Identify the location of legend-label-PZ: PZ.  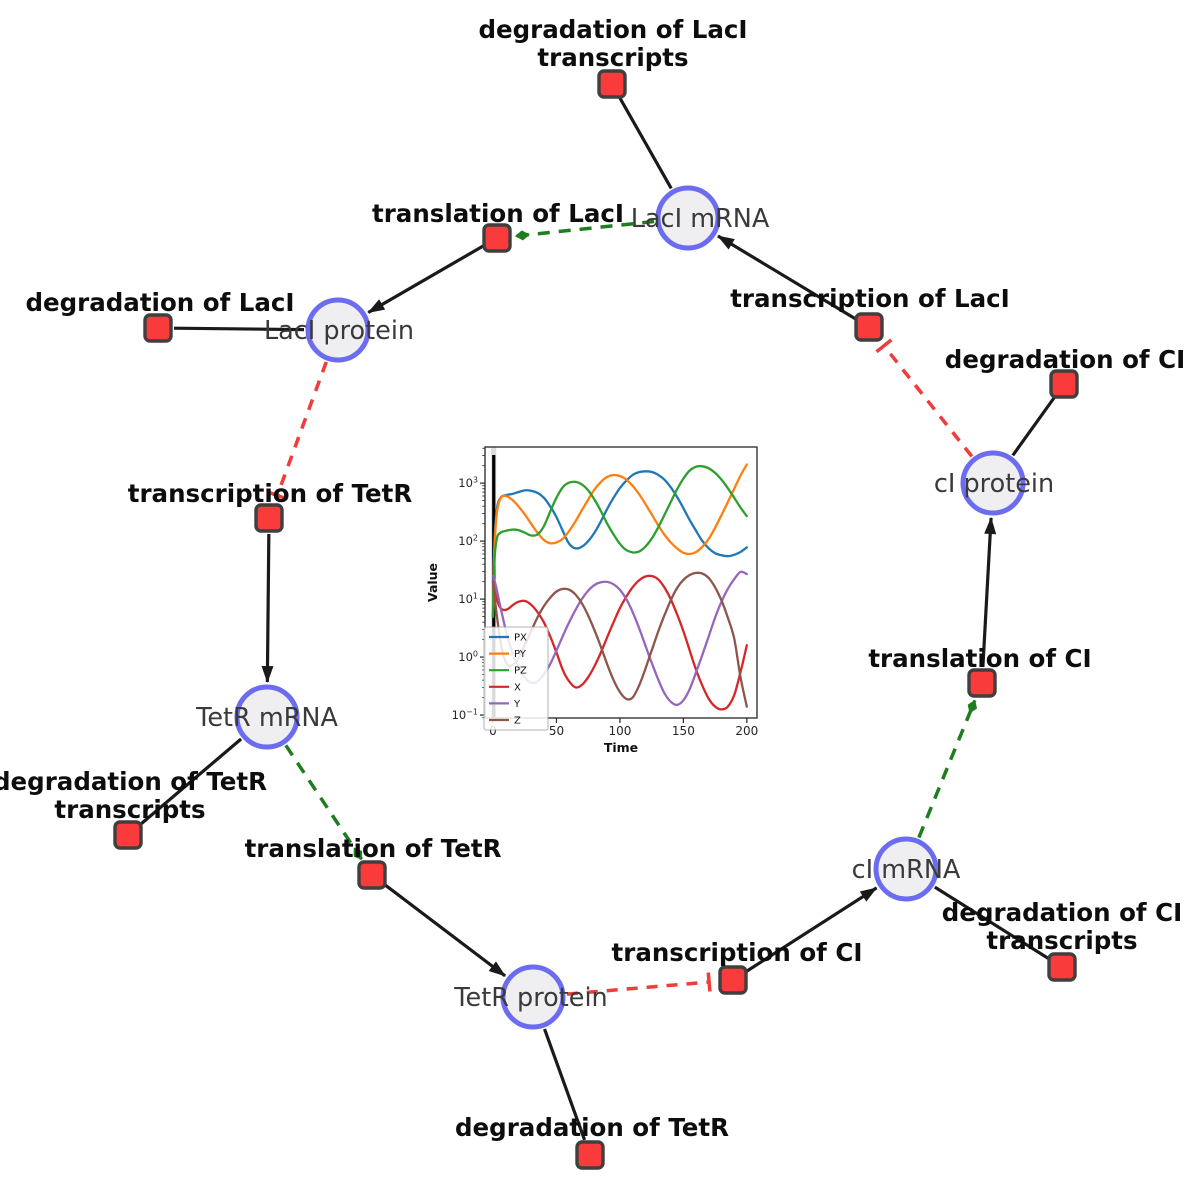
(520, 671).